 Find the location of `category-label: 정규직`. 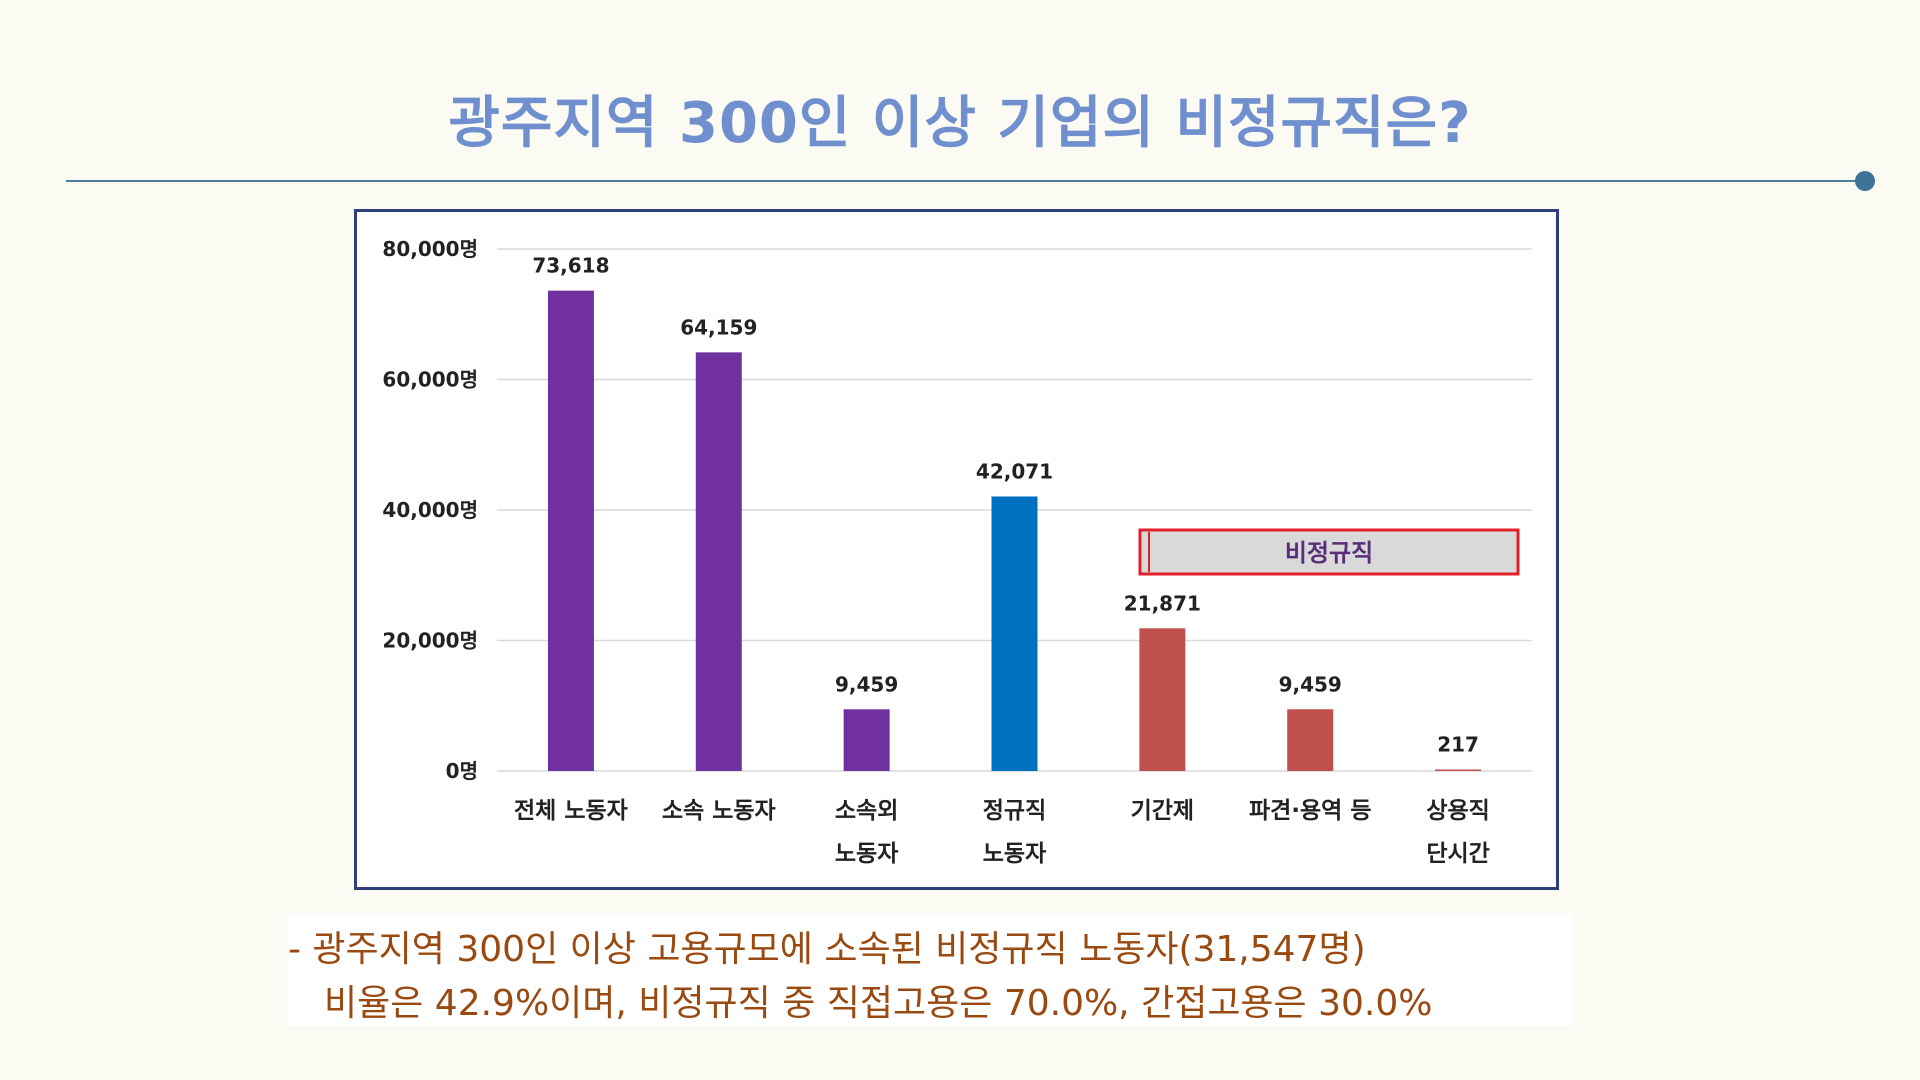

category-label: 정규직 is located at coordinates (1014, 811).